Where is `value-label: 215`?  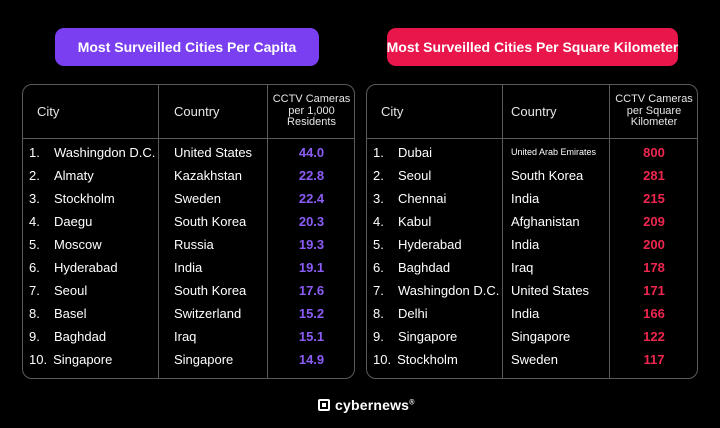 value-label: 215 is located at coordinates (654, 198).